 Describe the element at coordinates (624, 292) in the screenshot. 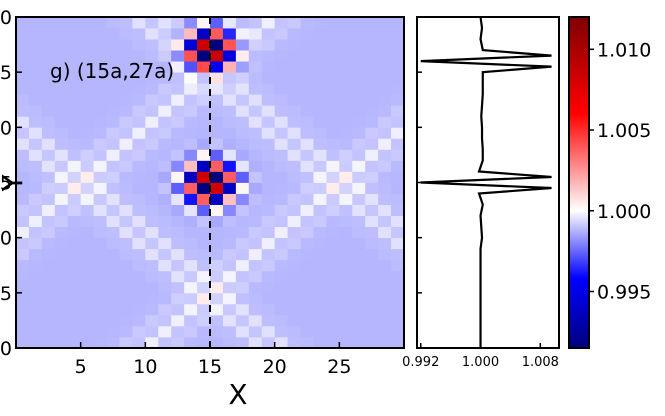

I see `colorbar-tick-label: 0.995` at that location.